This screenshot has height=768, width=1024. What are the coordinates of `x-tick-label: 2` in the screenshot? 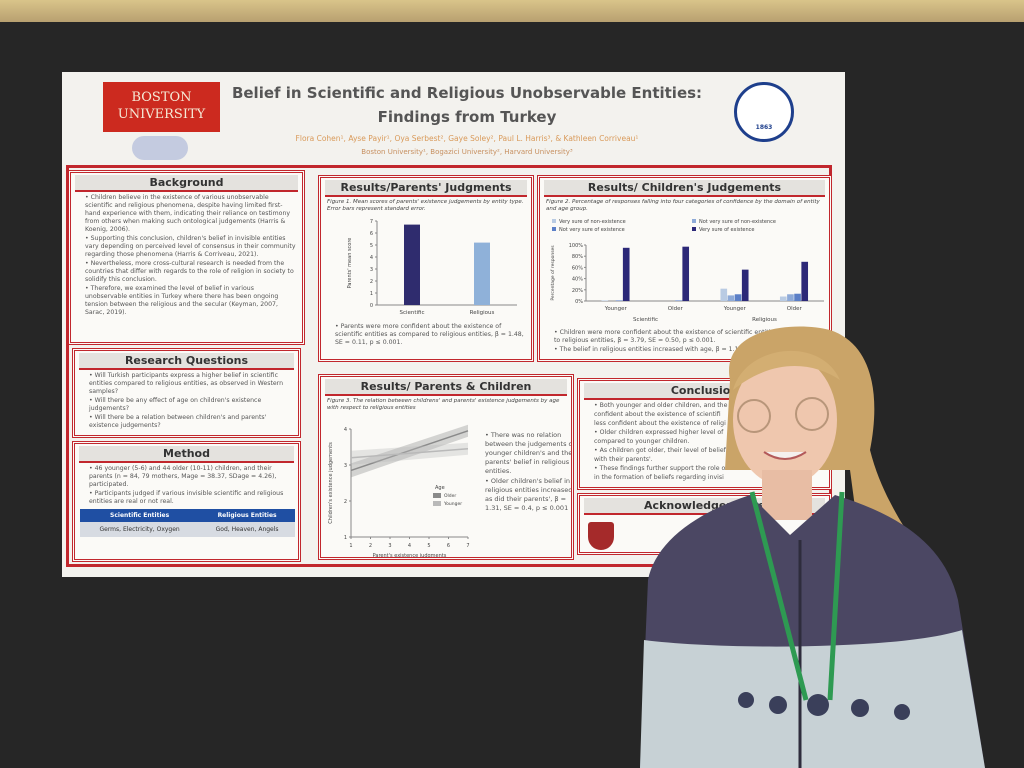 It's located at (370, 546).